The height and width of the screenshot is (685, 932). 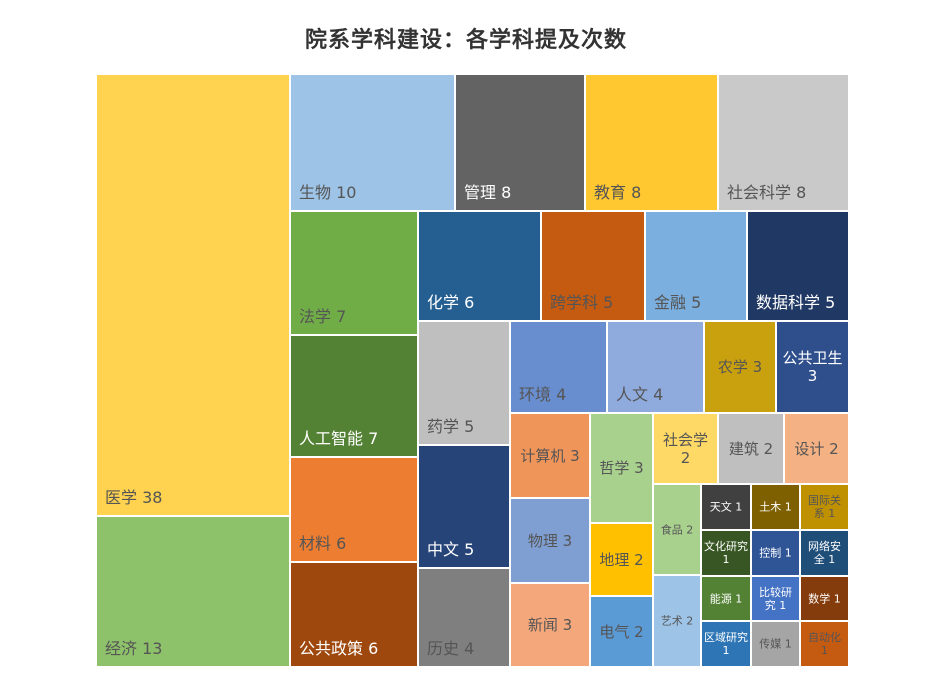 I want to click on treemap-cell: 比较研究 1, so click(x=775, y=598).